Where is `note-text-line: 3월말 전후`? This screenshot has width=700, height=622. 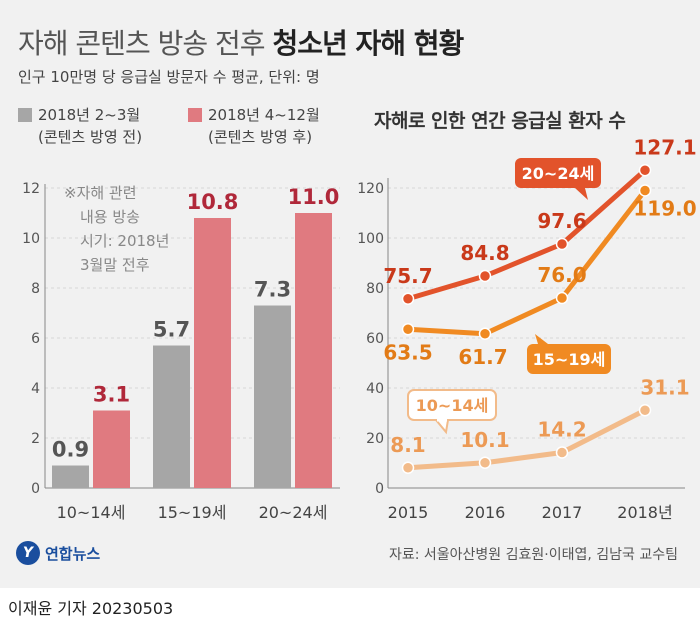 note-text-line: 3월말 전후 is located at coordinates (115, 265).